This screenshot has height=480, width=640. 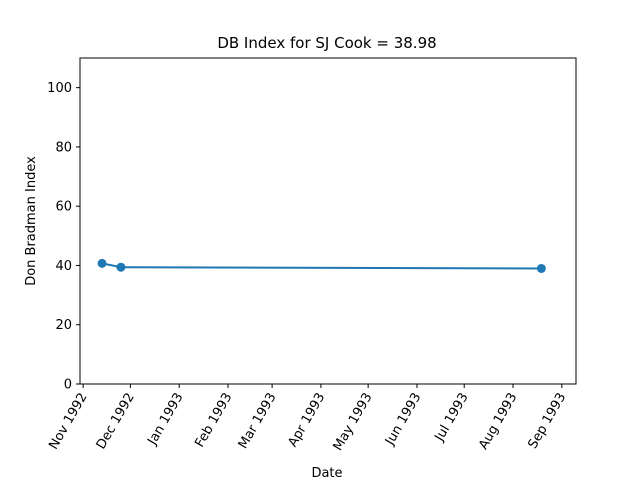 What do you see at coordinates (63, 147) in the screenshot?
I see `y-tick-label: 80` at bounding box center [63, 147].